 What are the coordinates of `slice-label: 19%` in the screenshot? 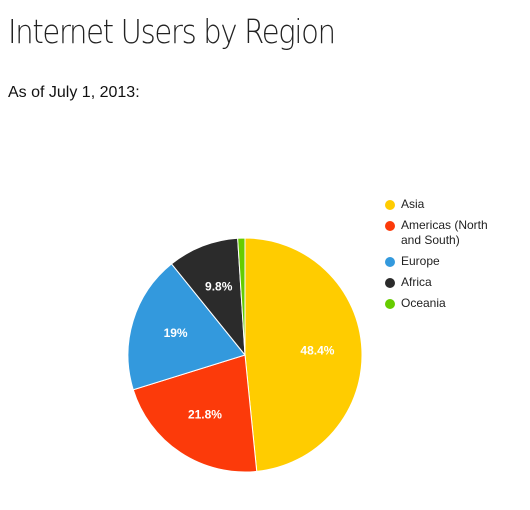 It's located at (176, 333).